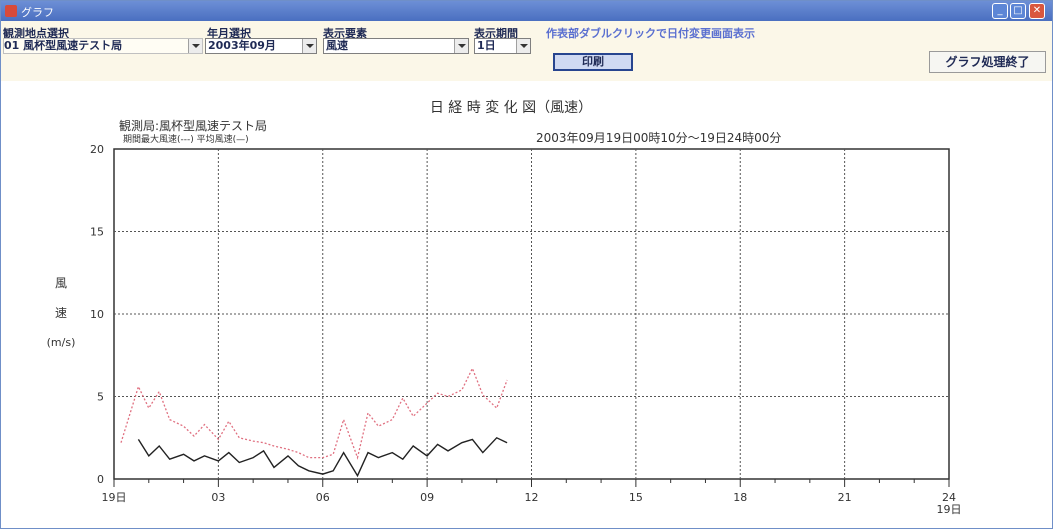 Image resolution: width=1053 pixels, height=529 pixels. What do you see at coordinates (511, 107) in the screenshot?
I see `chart-title: 日 経 時 変 化 図（風速）` at bounding box center [511, 107].